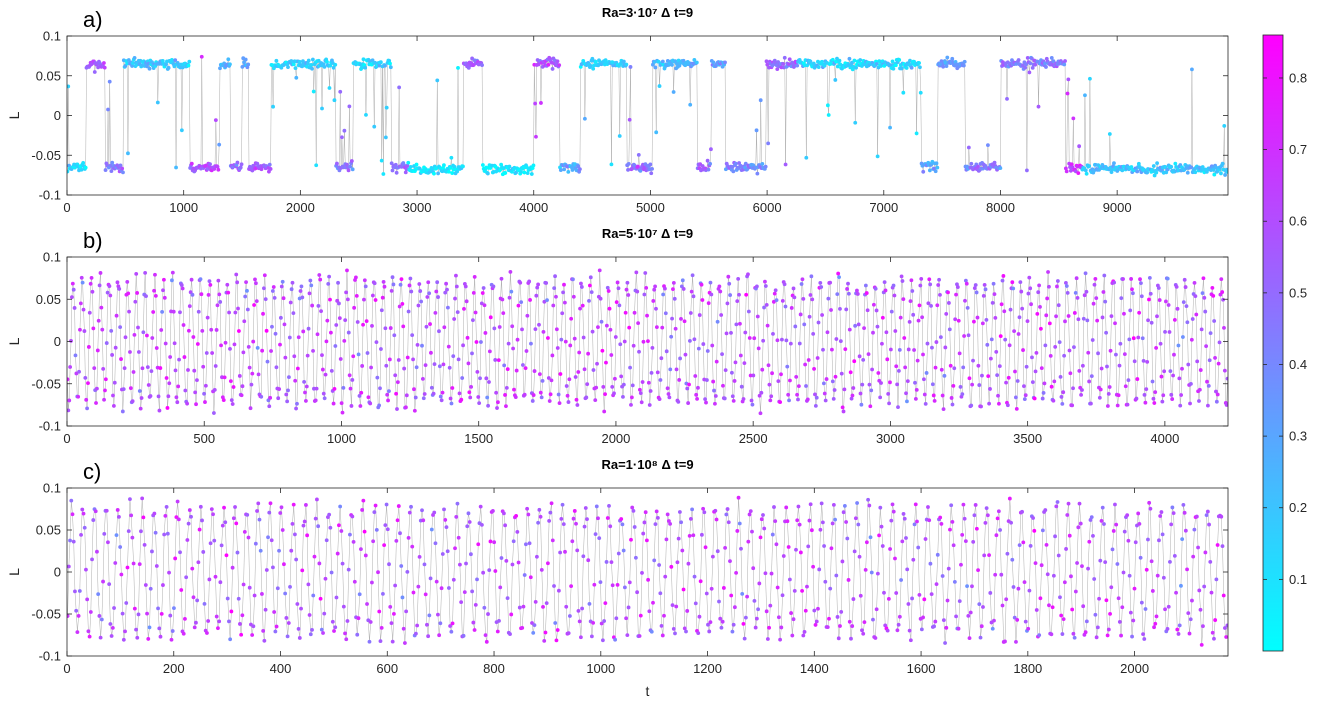 The height and width of the screenshot is (705, 1335). What do you see at coordinates (1298, 436) in the screenshot?
I see `colorbar-tick-label: 0.3` at bounding box center [1298, 436].